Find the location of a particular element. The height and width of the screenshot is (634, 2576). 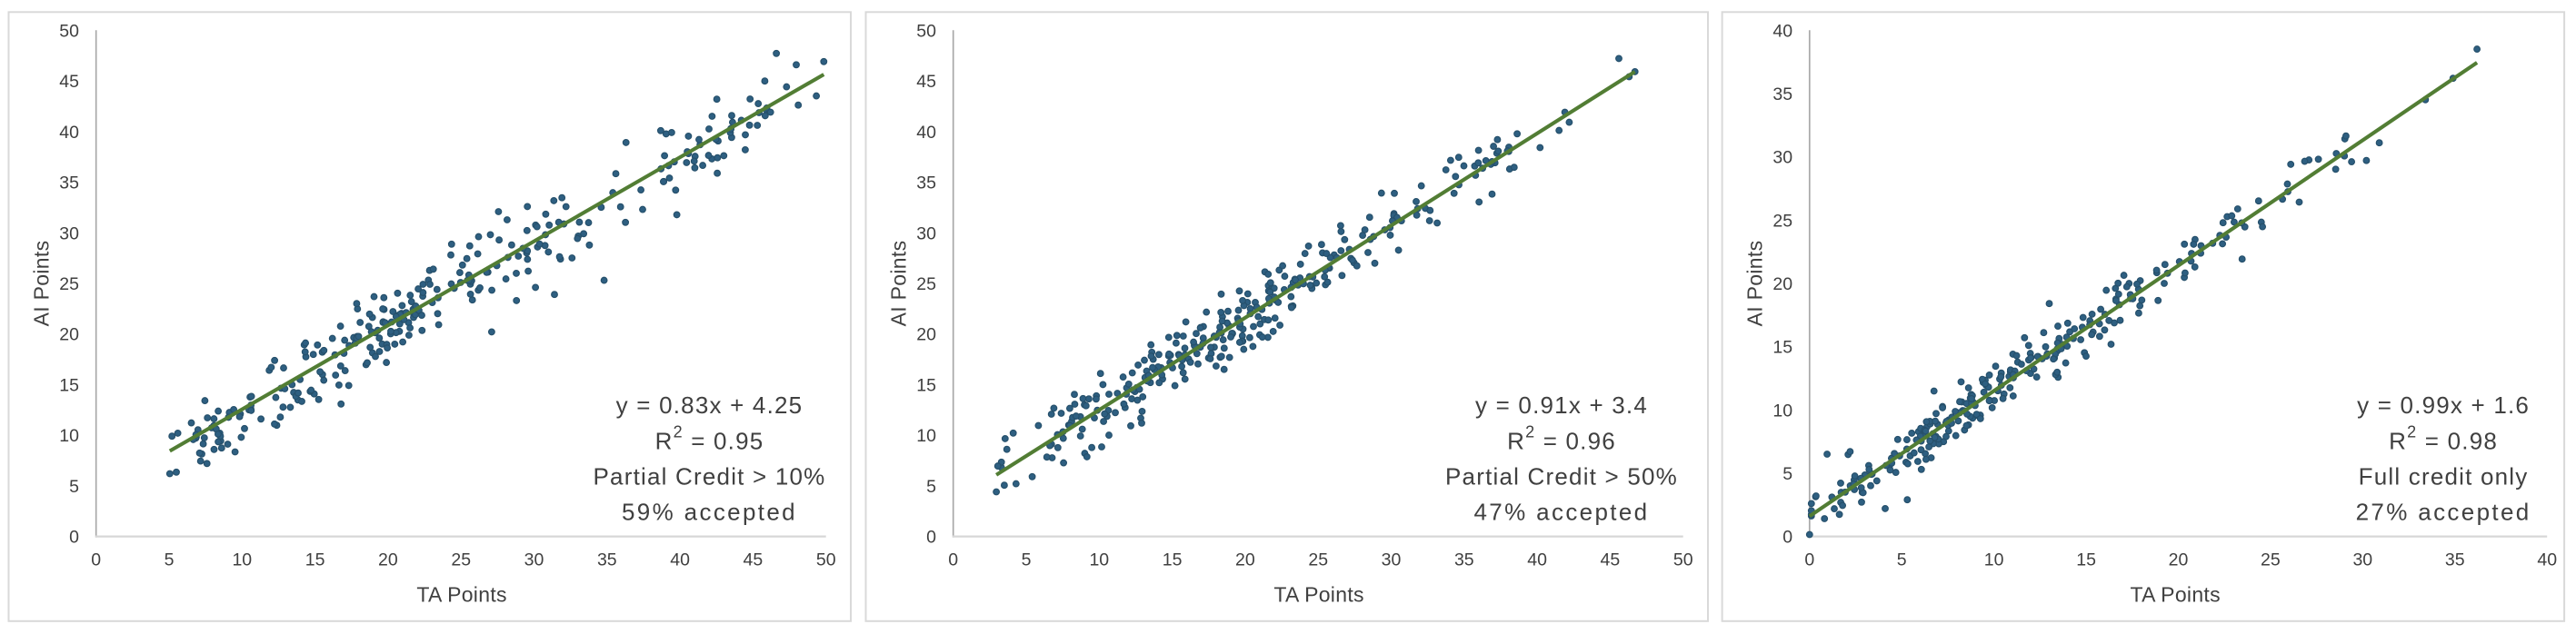

svg-text: y = 0.91x + 3.4 is located at coordinates (1561, 405).